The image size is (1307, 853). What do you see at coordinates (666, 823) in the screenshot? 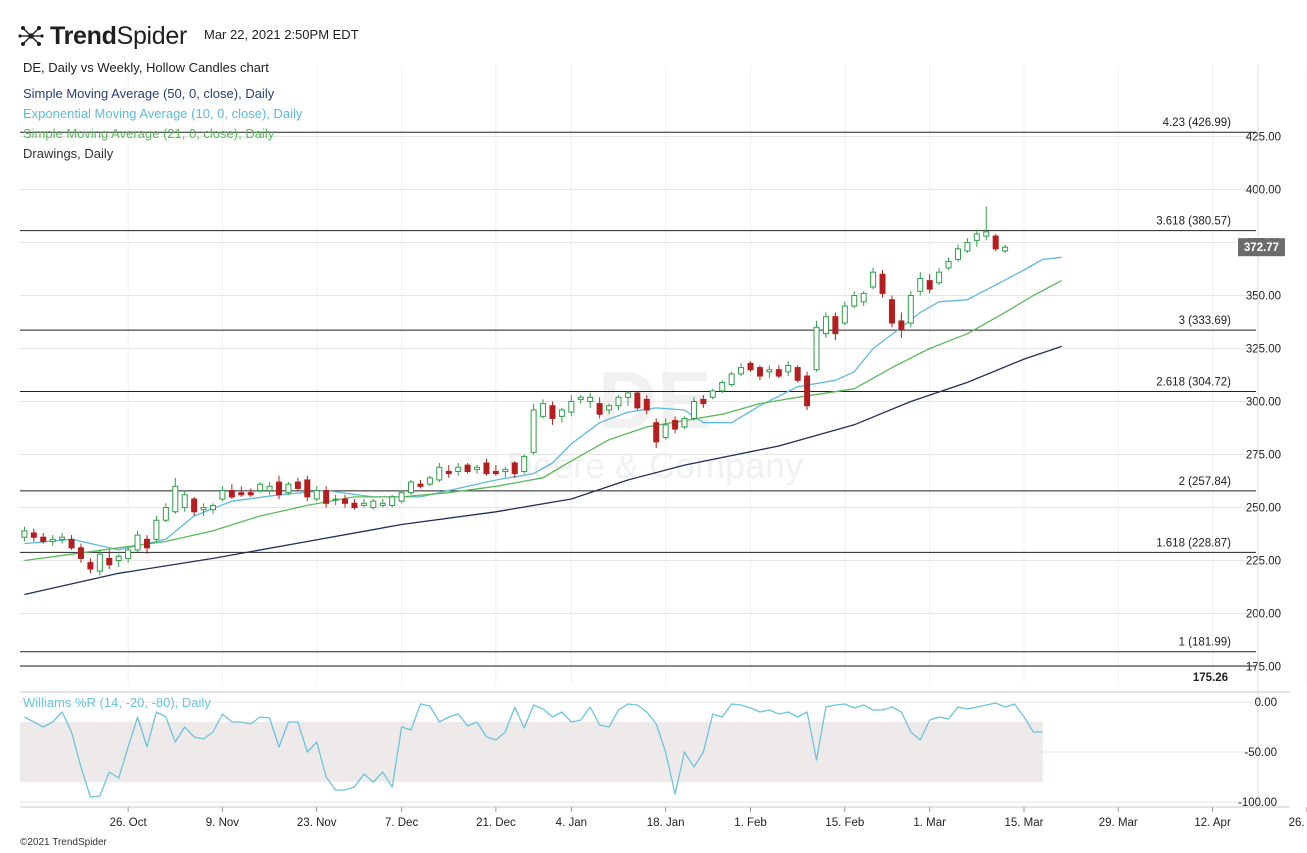
I see `date-tick-label: 18. Jan` at bounding box center [666, 823].